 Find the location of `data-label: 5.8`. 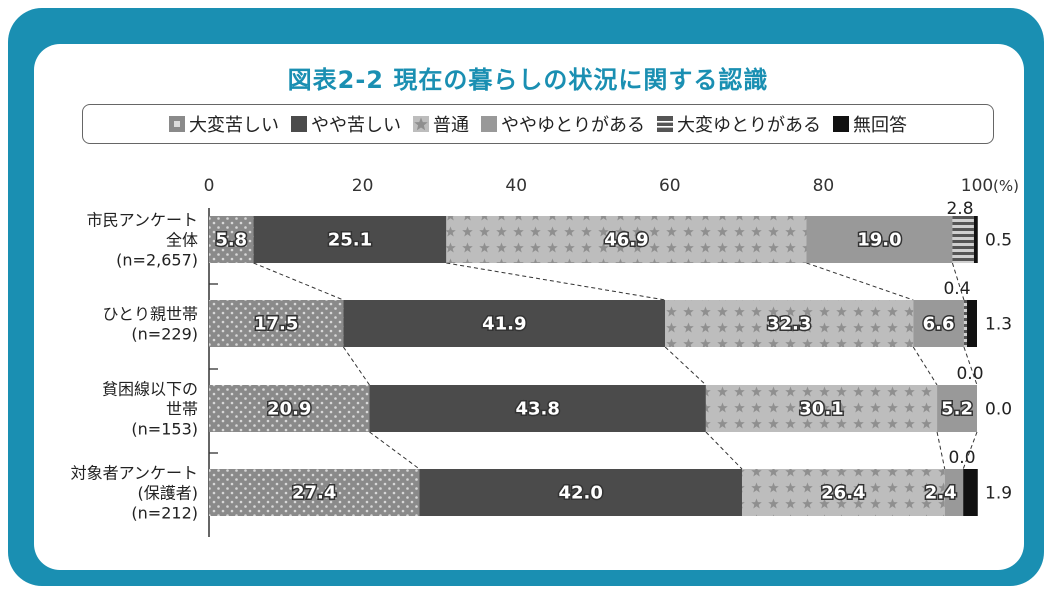

data-label: 5.8 is located at coordinates (231, 240).